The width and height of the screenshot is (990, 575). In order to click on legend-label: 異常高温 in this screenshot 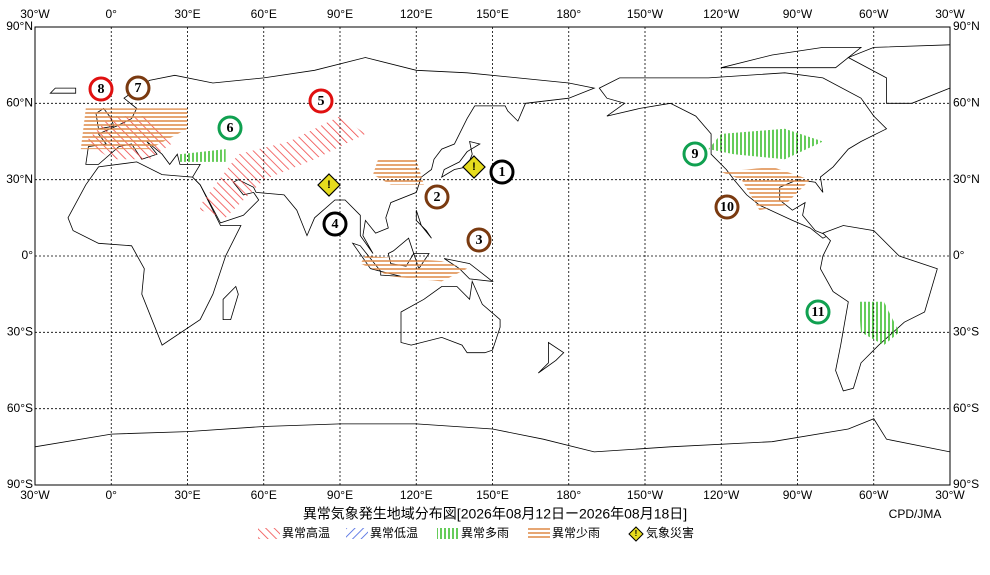, I will do `click(306, 532)`.